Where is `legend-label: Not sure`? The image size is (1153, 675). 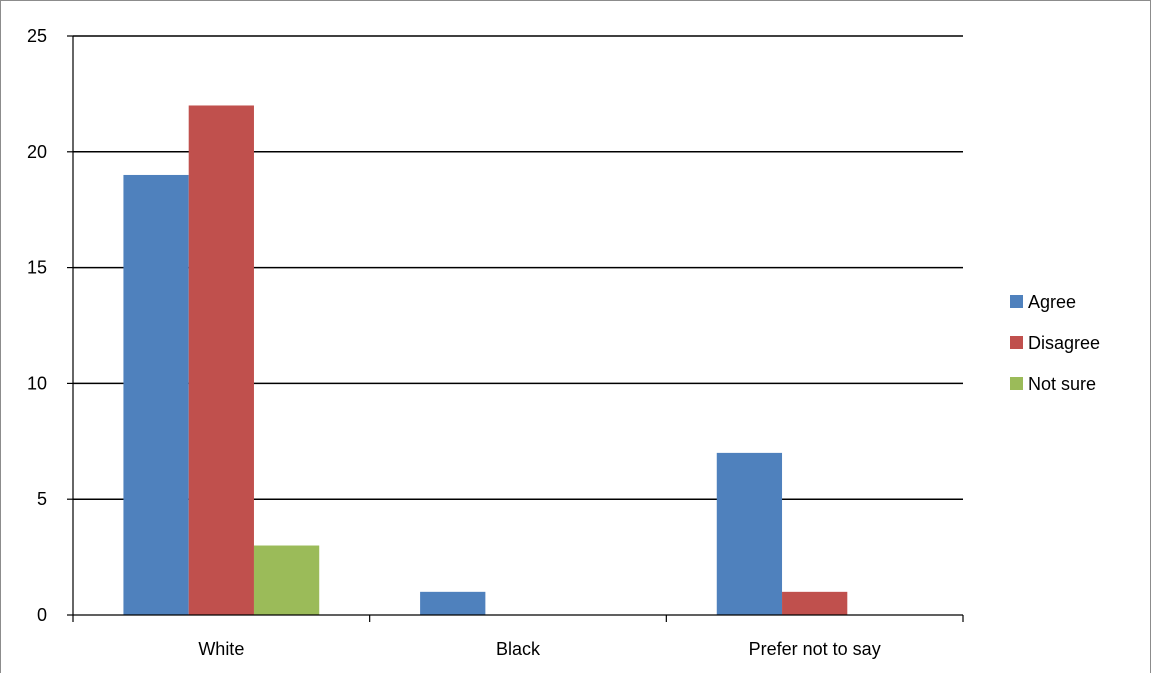
legend-label: Not sure is located at coordinates (1062, 384).